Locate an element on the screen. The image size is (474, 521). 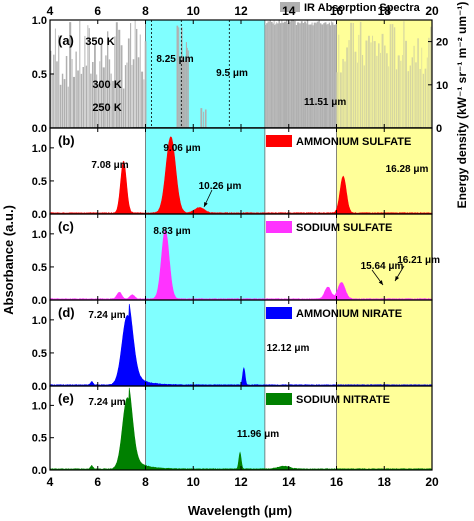
peak-annotation: 7.08 μm is located at coordinates (109, 165).